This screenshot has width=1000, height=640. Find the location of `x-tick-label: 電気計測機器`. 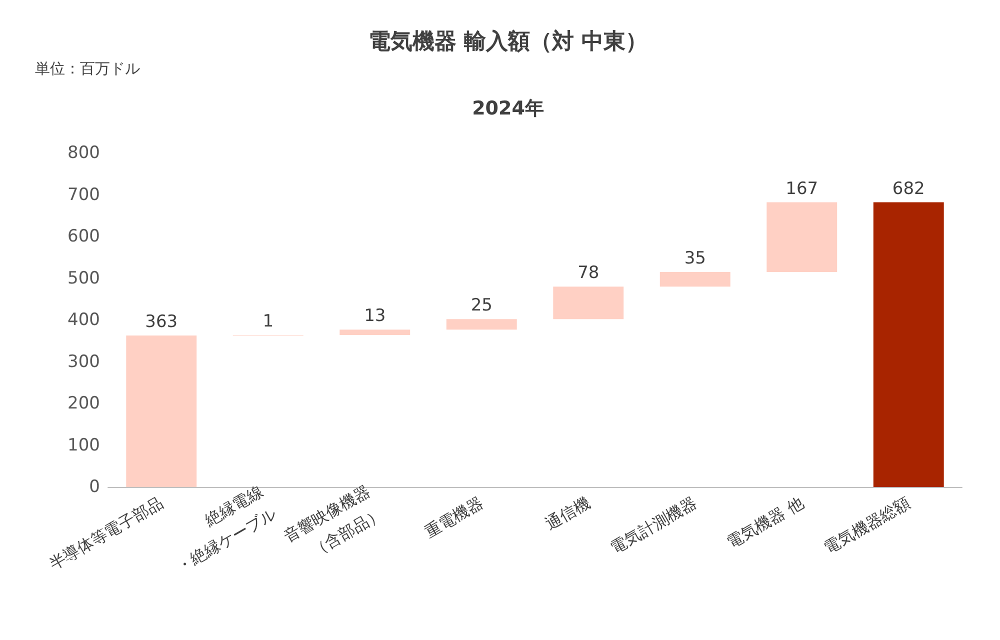

x-tick-label: 電気計測機器 is located at coordinates (653, 525).